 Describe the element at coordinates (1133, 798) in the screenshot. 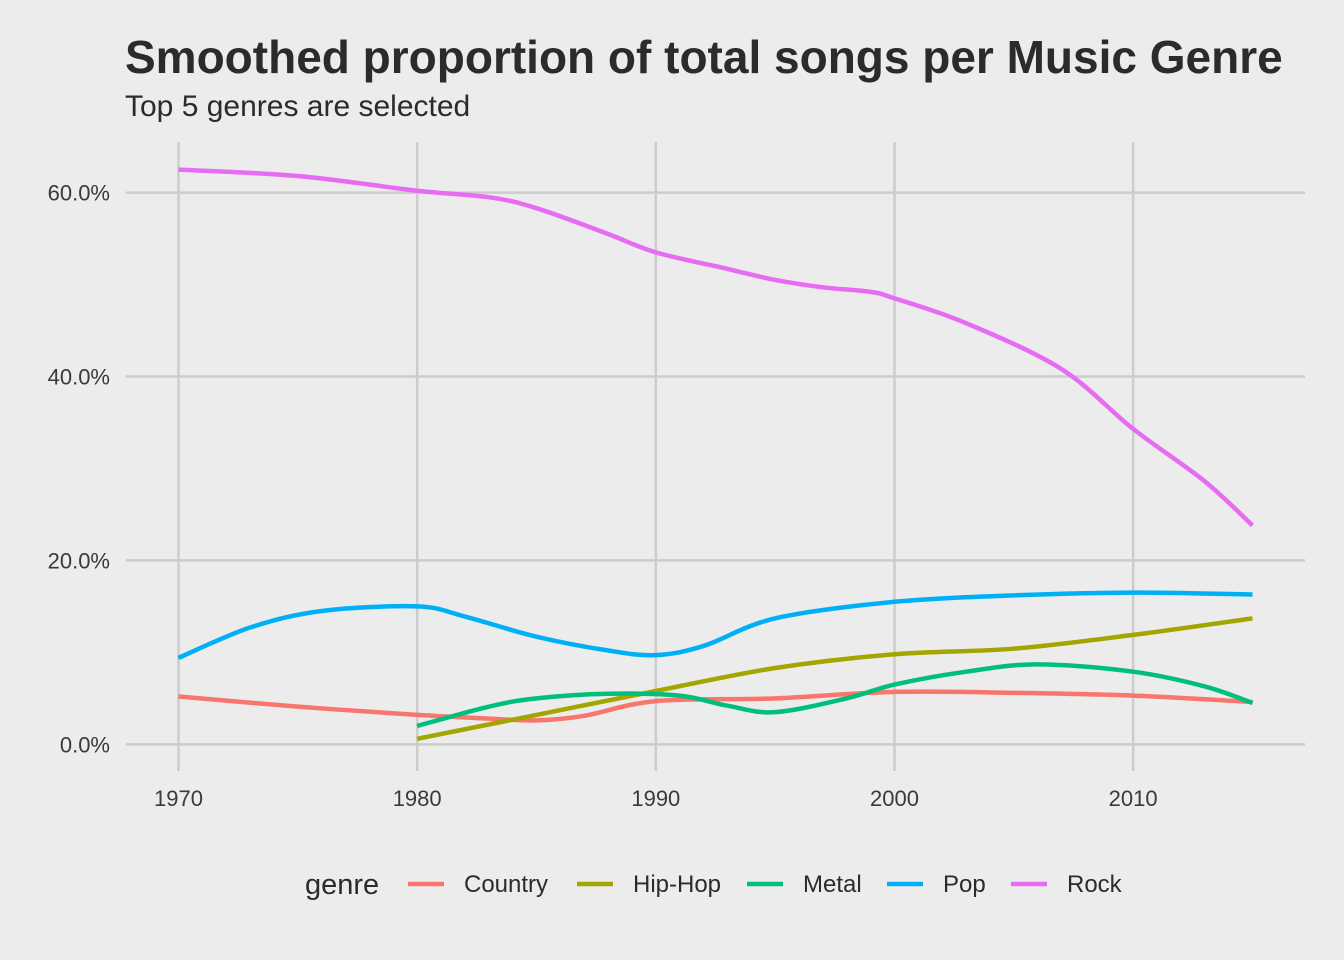

I see `x-tick-label: 2010` at that location.